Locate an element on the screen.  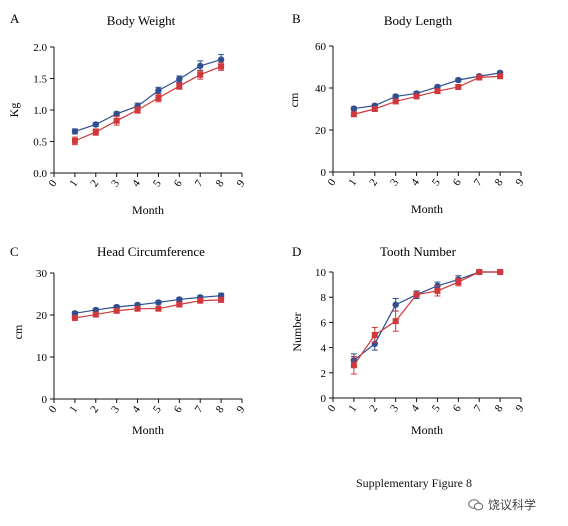
wechat-icon is located at coordinates (476, 504).